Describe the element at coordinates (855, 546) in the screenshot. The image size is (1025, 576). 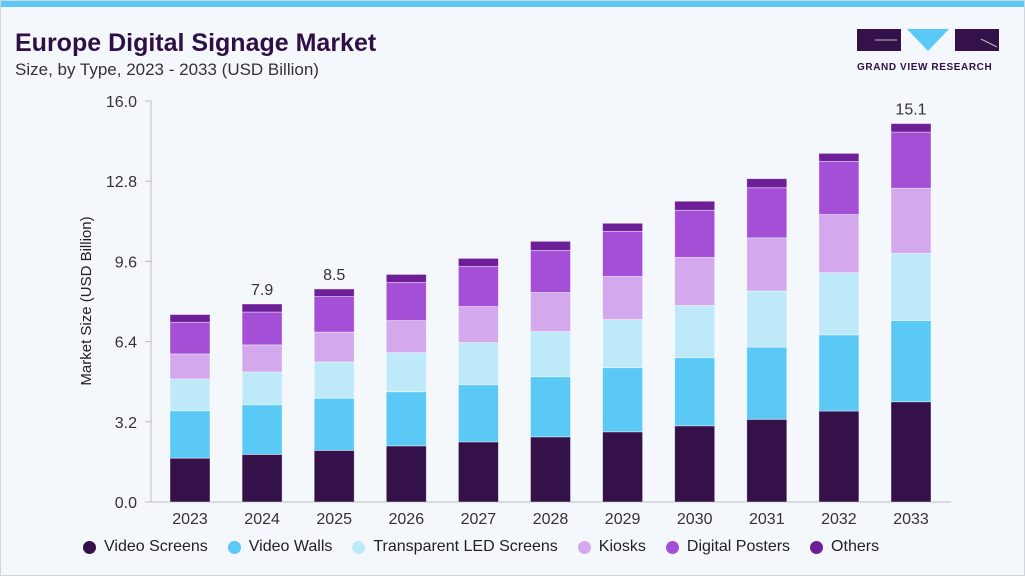
I see `legend-label: Others` at that location.